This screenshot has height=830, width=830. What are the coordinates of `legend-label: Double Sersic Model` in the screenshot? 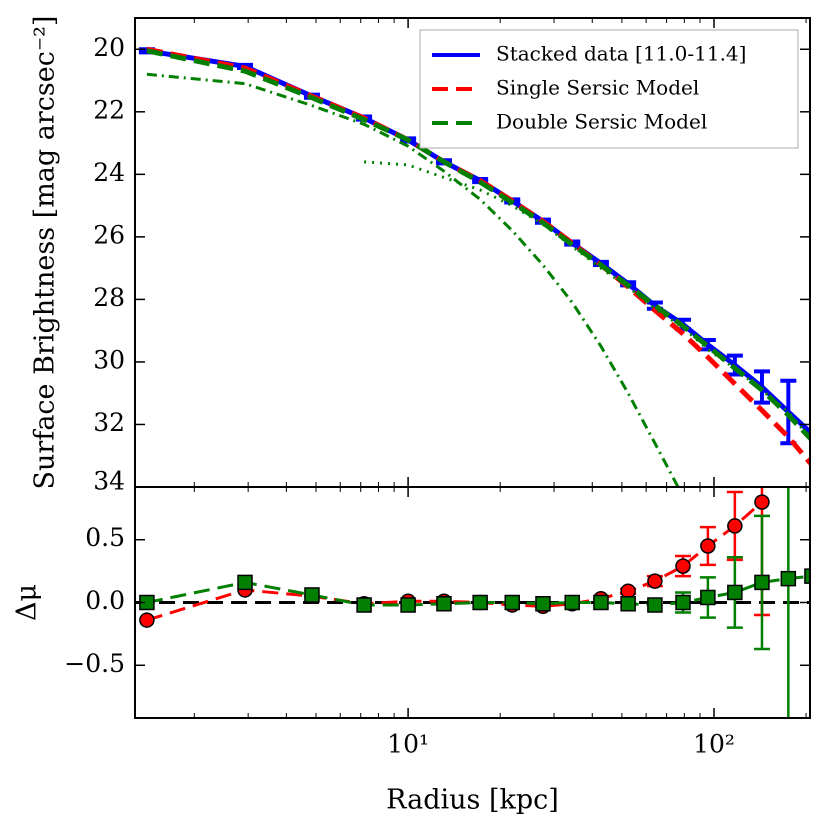 It's located at (601, 122).